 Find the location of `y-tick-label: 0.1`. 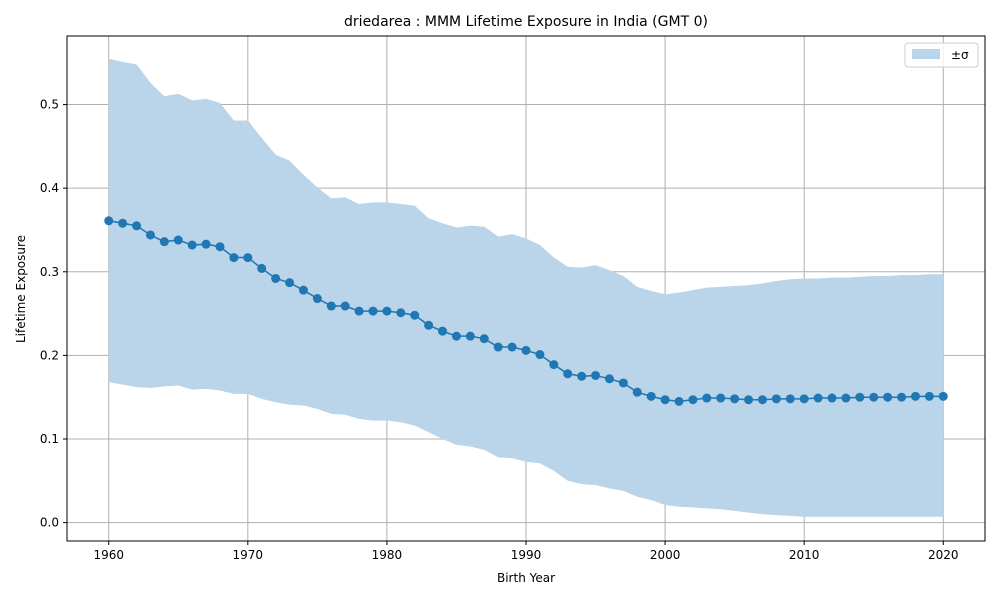

y-tick-label: 0.1 is located at coordinates (49, 439).